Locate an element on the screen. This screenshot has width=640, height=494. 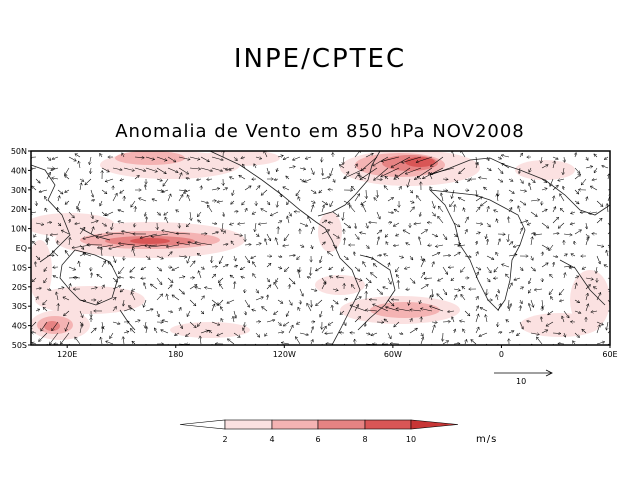
lat-label: EQ is located at coordinates (21, 248).